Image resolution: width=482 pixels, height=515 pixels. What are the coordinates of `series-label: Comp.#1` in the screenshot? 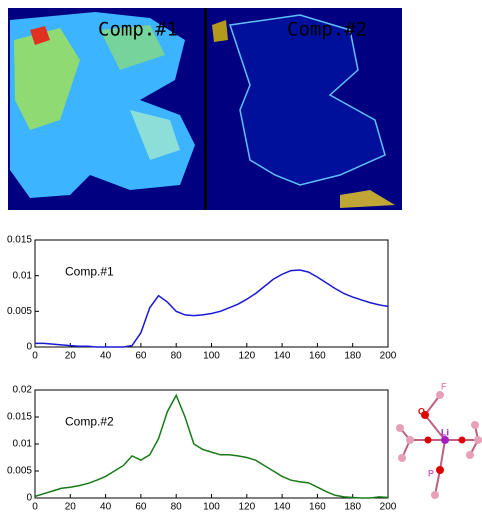 It's located at (89, 271).